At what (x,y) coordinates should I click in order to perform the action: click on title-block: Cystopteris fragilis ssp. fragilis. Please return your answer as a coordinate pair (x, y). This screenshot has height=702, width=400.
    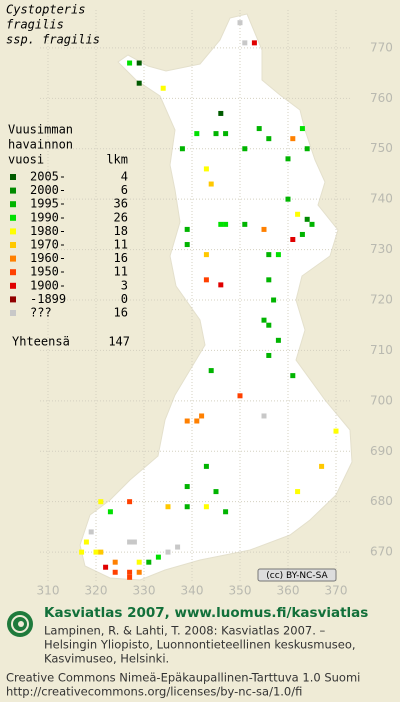
    Looking at the image, I should click on (53, 25).